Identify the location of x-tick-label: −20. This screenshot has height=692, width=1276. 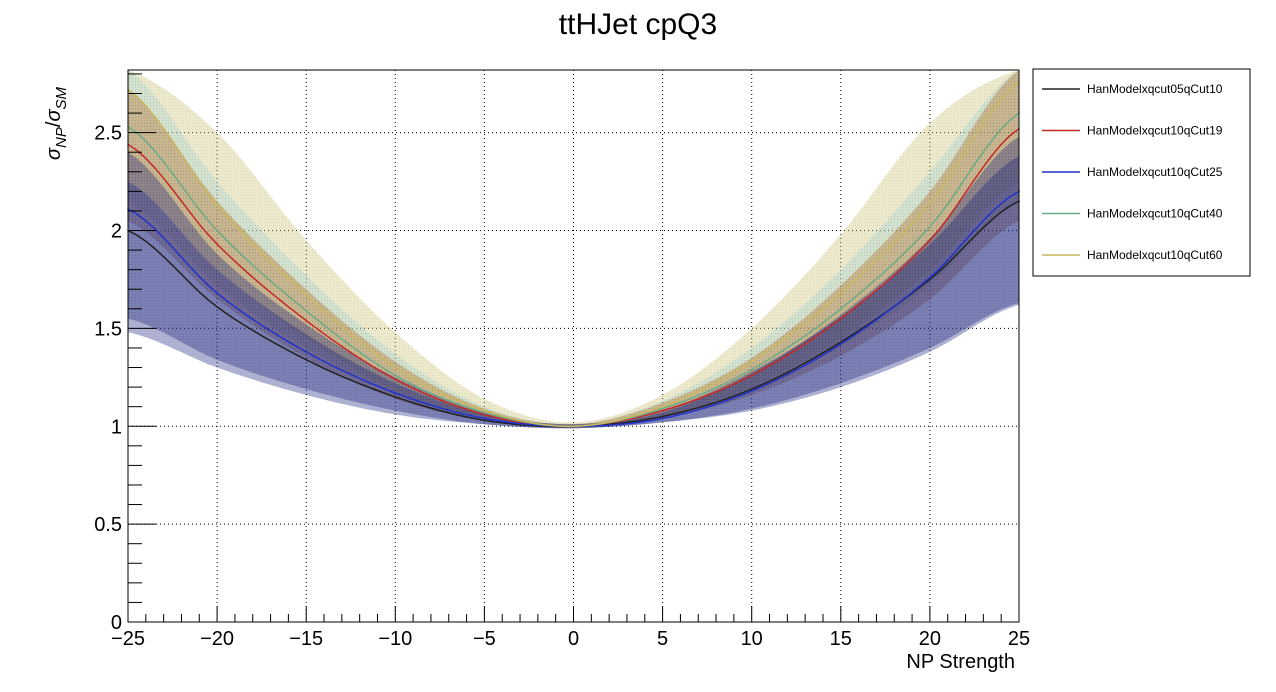
(217, 639).